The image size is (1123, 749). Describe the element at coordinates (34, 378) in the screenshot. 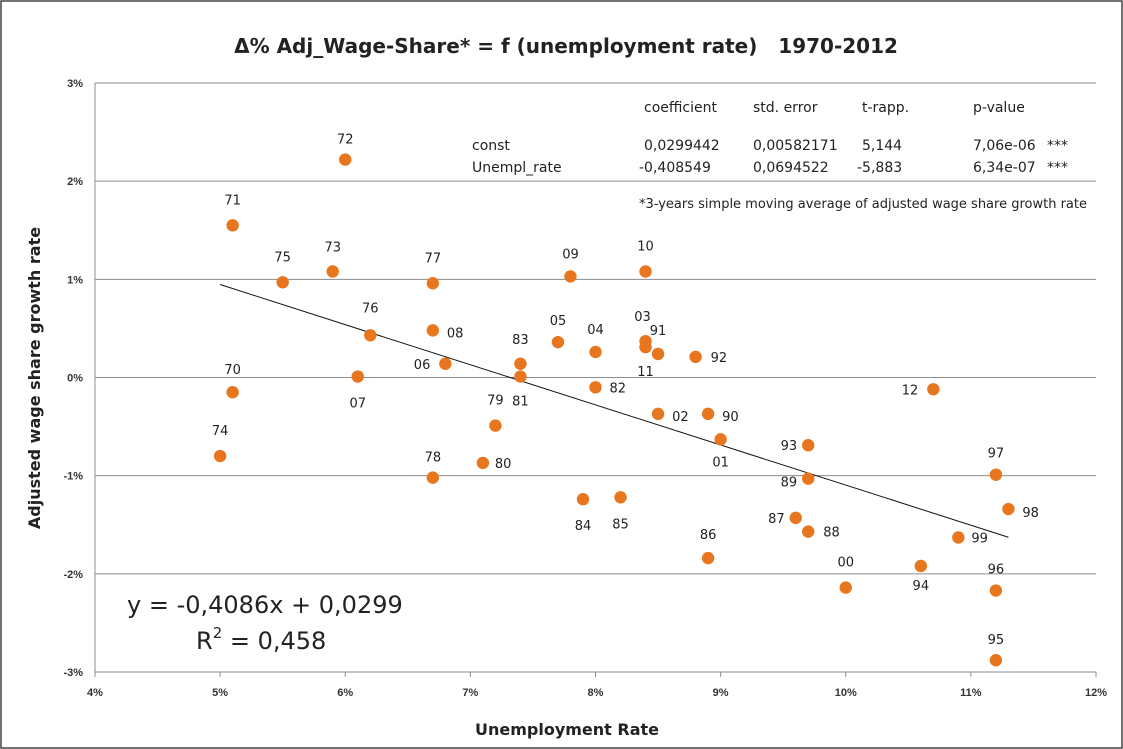

I see `y-axis-title: Adjusted wage share growth rate` at that location.